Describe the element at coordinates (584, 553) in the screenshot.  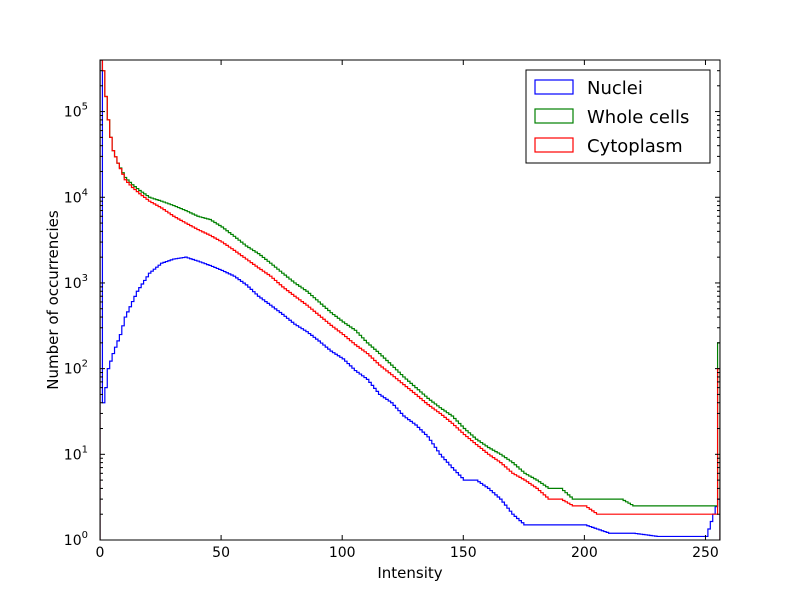
I see `x-tick-label: 200` at that location.